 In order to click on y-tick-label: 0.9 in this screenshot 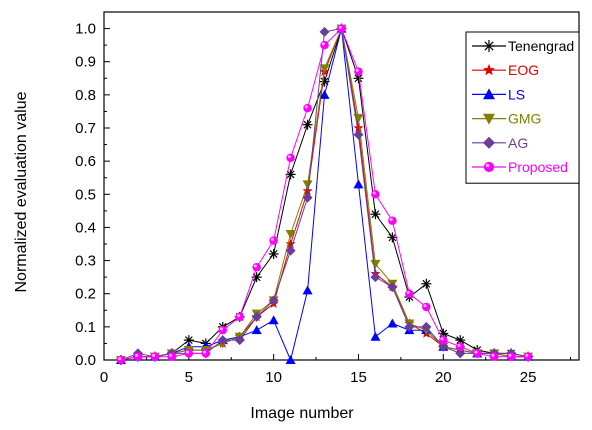, I will do `click(85, 62)`.